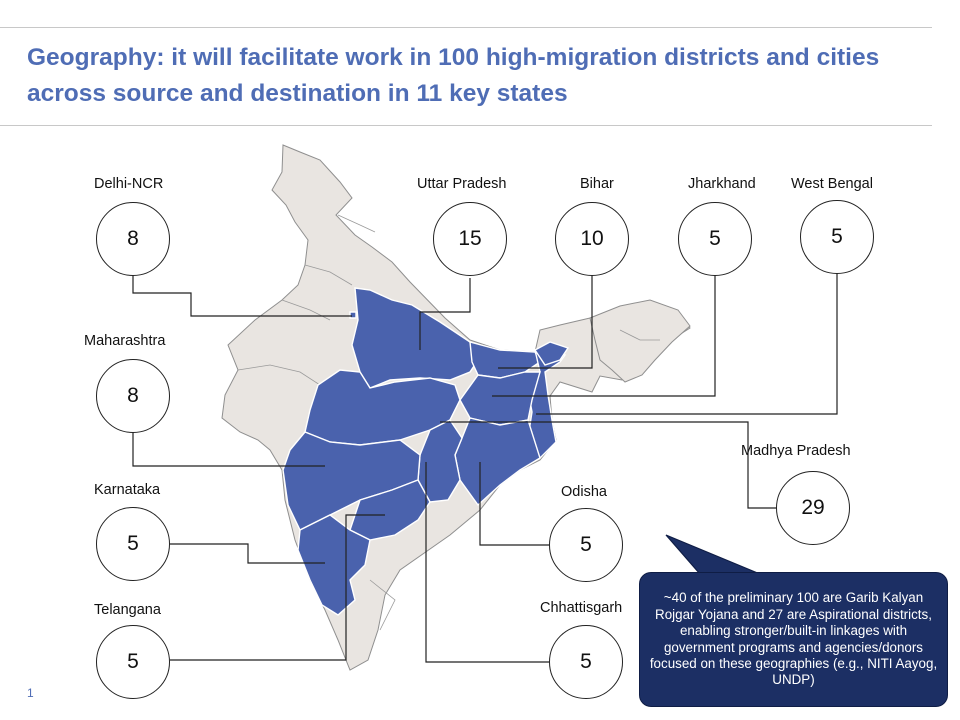 The width and height of the screenshot is (960, 720). What do you see at coordinates (592, 239) in the screenshot?
I see `count-bihar: 10` at bounding box center [592, 239].